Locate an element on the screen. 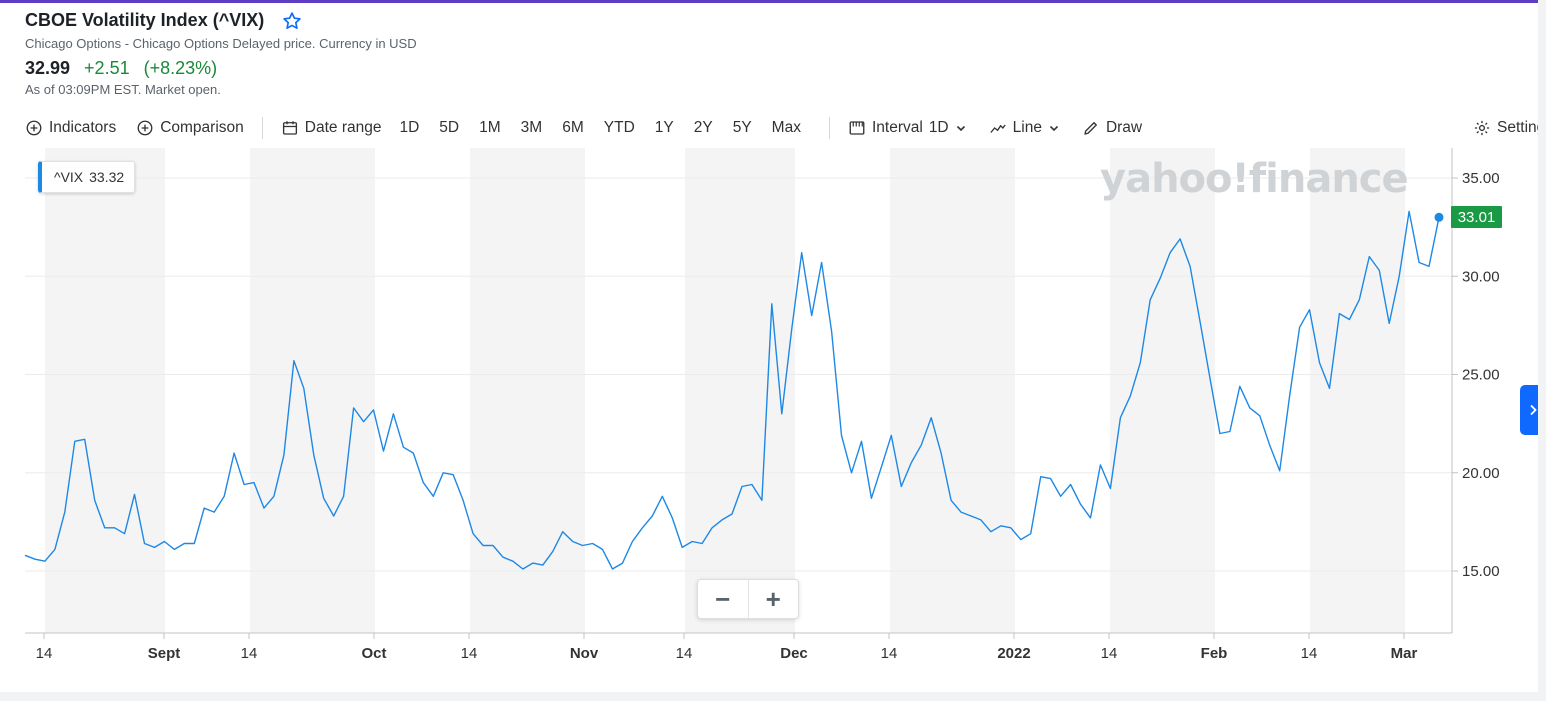 This screenshot has width=1546, height=701. hover-value-tag: ^VIX 33.32 is located at coordinates (87, 177).